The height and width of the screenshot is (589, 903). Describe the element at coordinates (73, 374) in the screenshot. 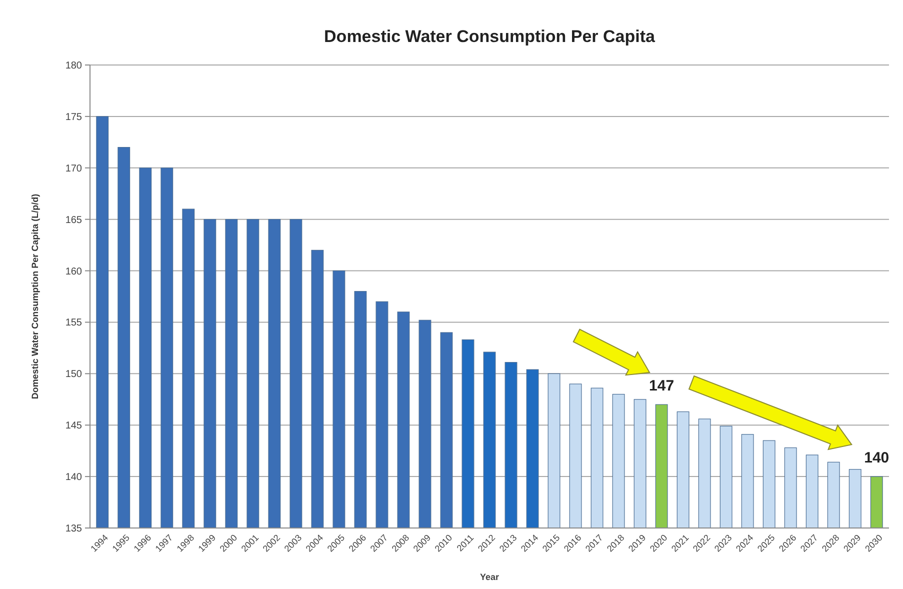

I see `y-tick-label: 150` at that location.